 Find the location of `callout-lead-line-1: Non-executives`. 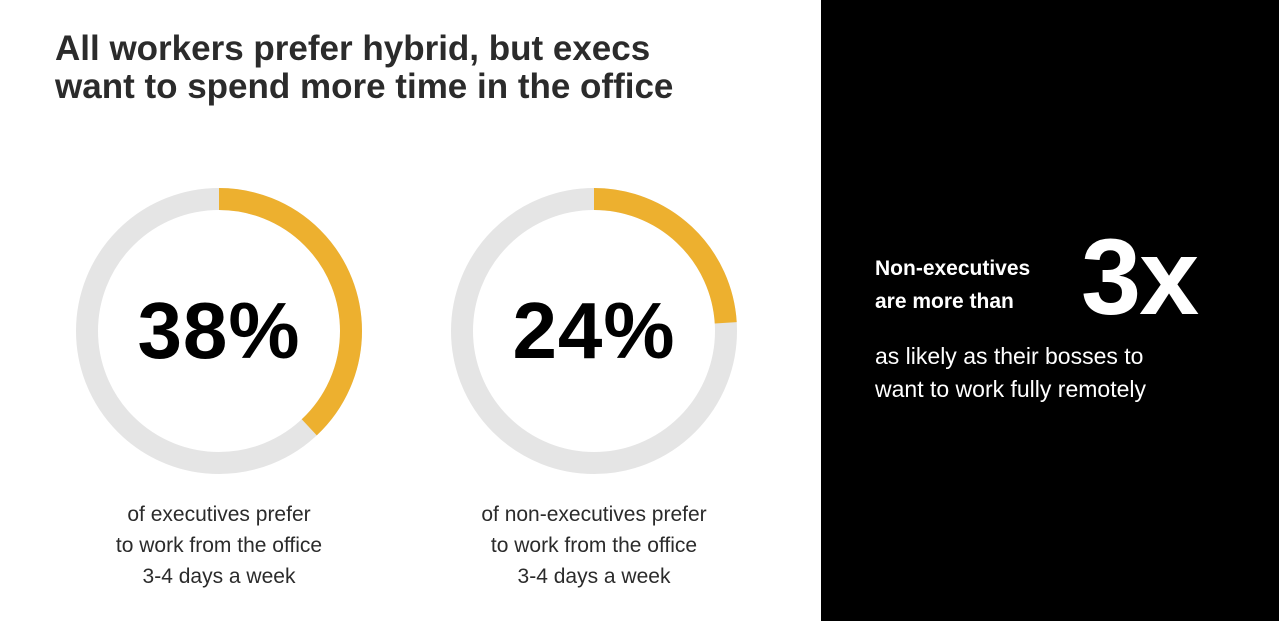

callout-lead-line-1: Non-executives is located at coordinates (953, 268).